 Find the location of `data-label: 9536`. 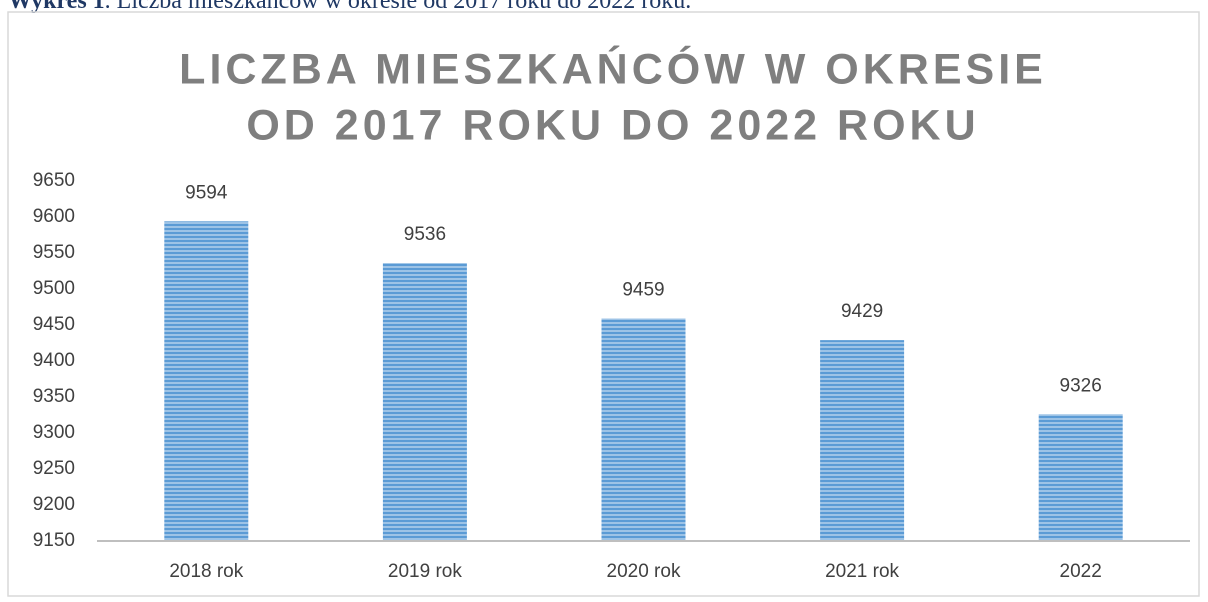

data-label: 9536 is located at coordinates (425, 234).